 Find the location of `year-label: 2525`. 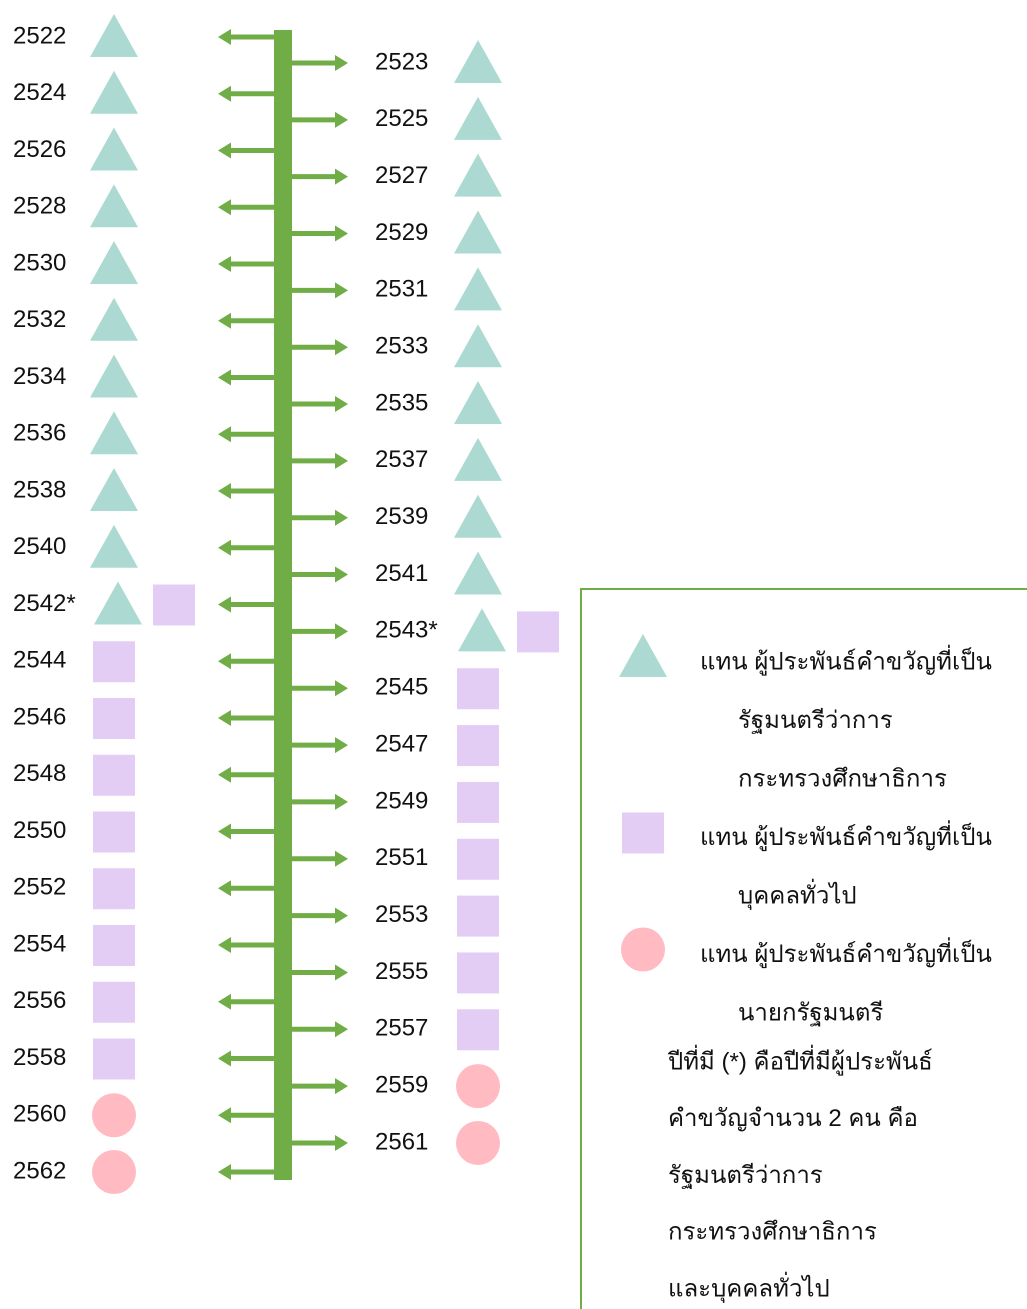

year-label: 2525 is located at coordinates (401, 118).